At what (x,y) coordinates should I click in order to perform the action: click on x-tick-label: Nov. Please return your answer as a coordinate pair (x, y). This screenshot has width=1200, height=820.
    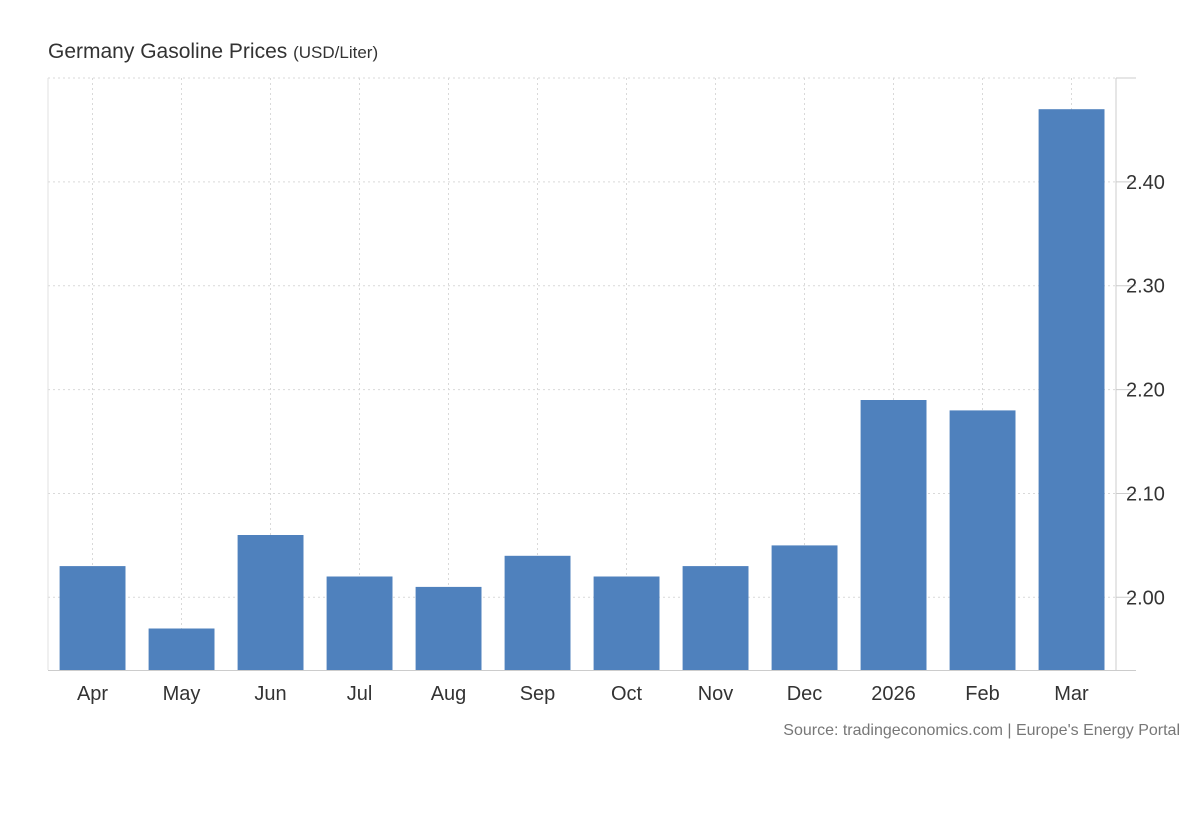
    Looking at the image, I should click on (716, 694).